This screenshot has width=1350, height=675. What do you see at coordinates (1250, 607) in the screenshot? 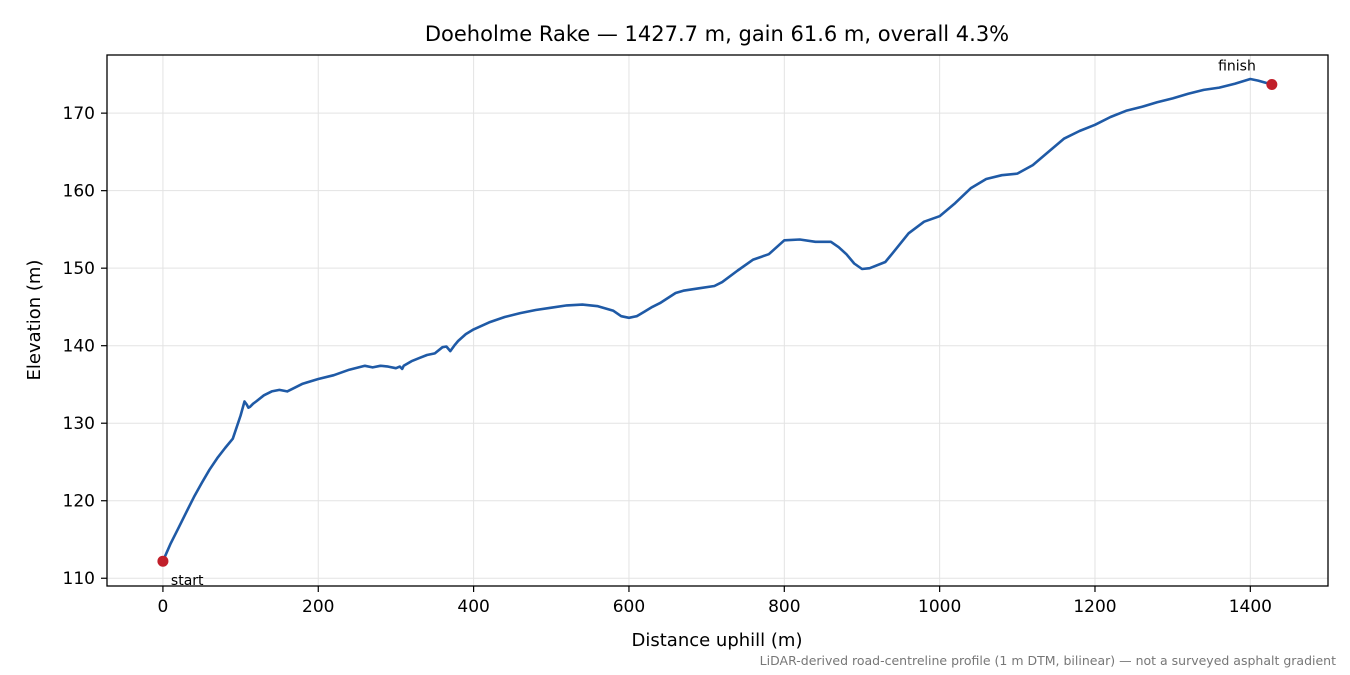
I see `x-tick-label: 1400` at bounding box center [1250, 607].